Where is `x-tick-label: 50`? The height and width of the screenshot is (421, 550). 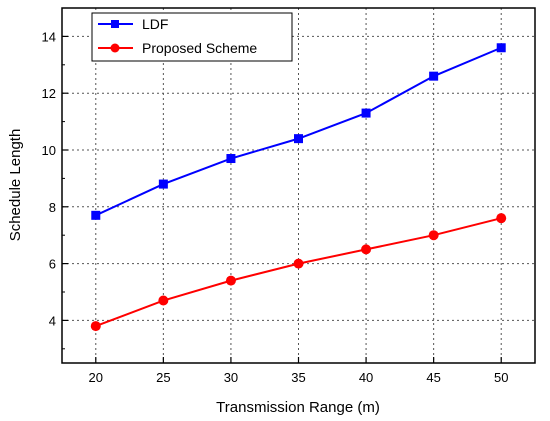 x-tick-label: 50 is located at coordinates (501, 377).